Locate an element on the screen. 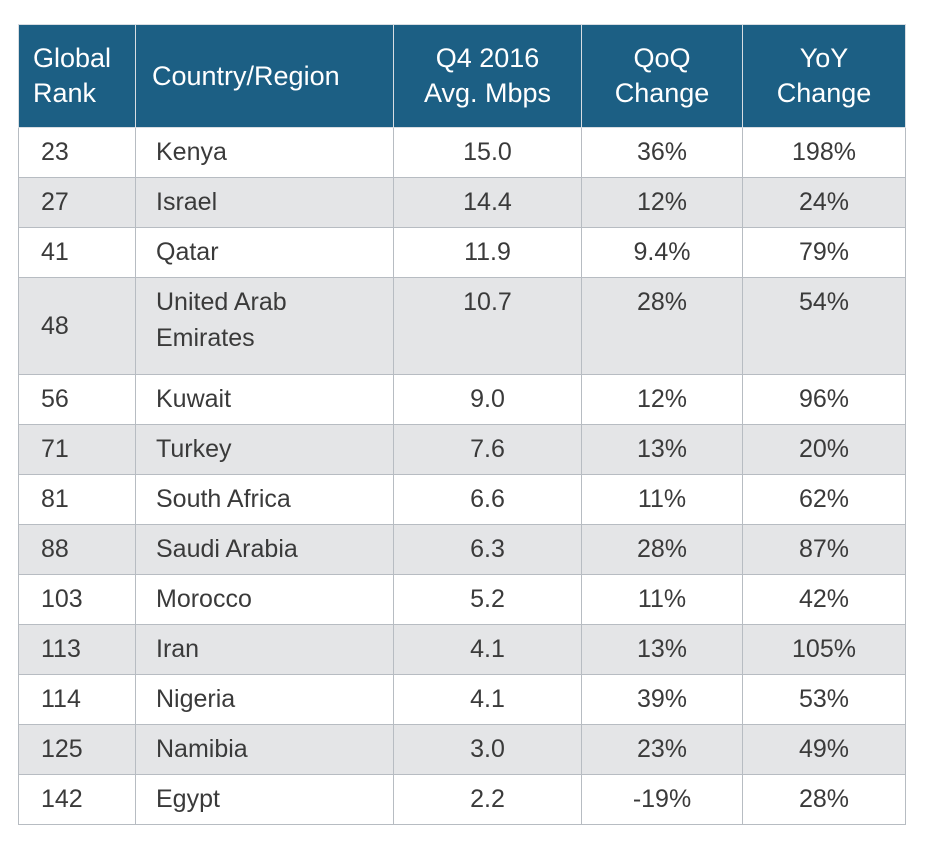 The image size is (934, 845). yoy-change-cell: 53% is located at coordinates (824, 699).